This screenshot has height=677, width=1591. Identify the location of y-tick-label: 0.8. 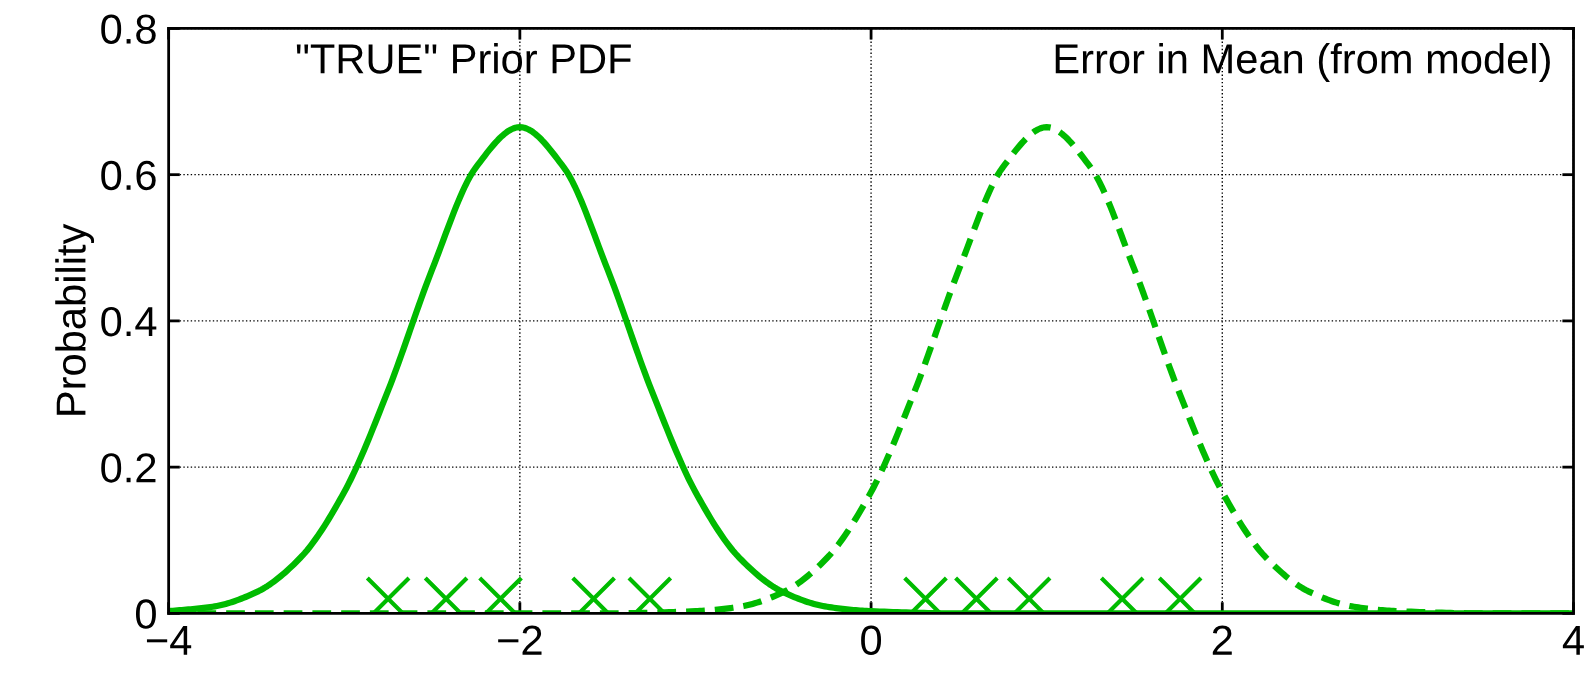
(128, 29).